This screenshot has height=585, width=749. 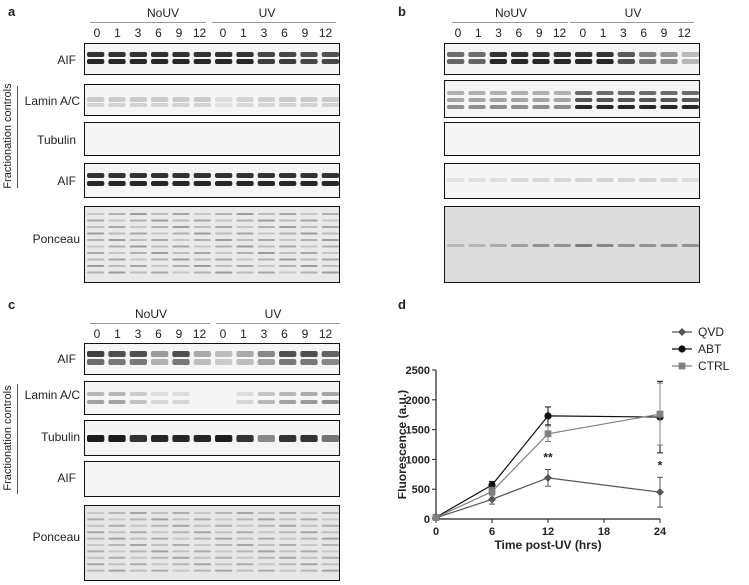 I want to click on panel-c-row-aif: AIF, so click(x=66, y=359).